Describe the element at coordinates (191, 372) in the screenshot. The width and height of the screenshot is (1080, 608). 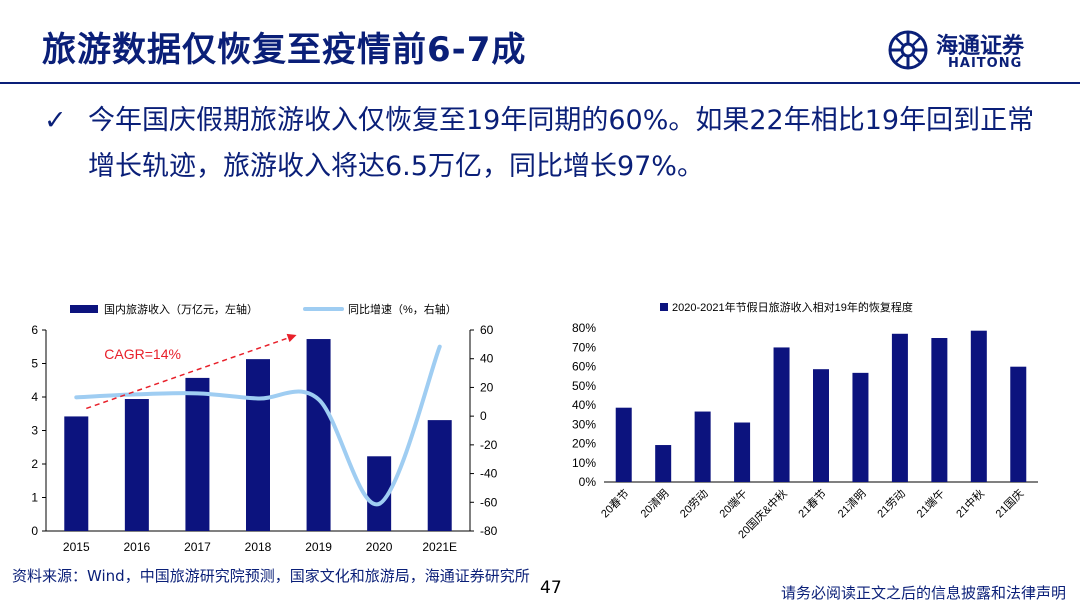
I see `cagr-arrow-line` at that location.